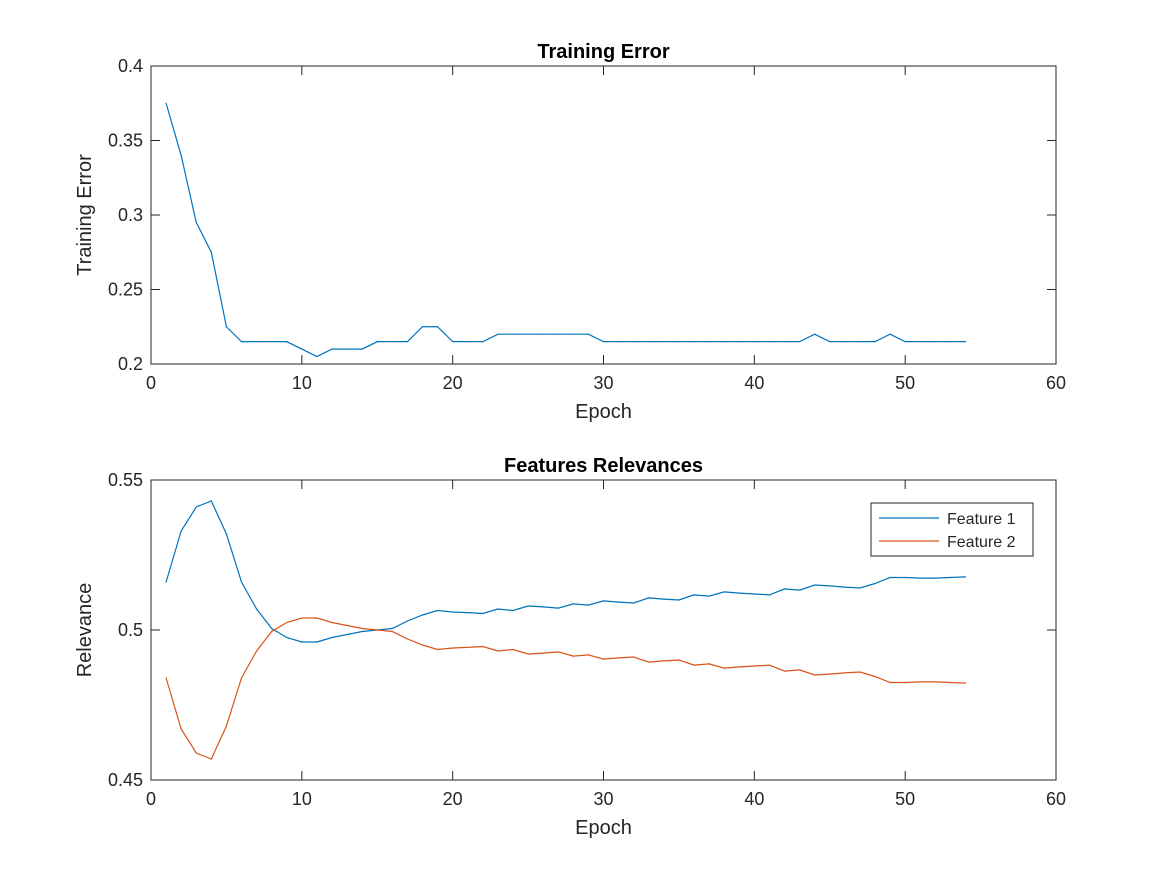  Describe the element at coordinates (1056, 383) in the screenshot. I see `x-tick-label: 60` at that location.